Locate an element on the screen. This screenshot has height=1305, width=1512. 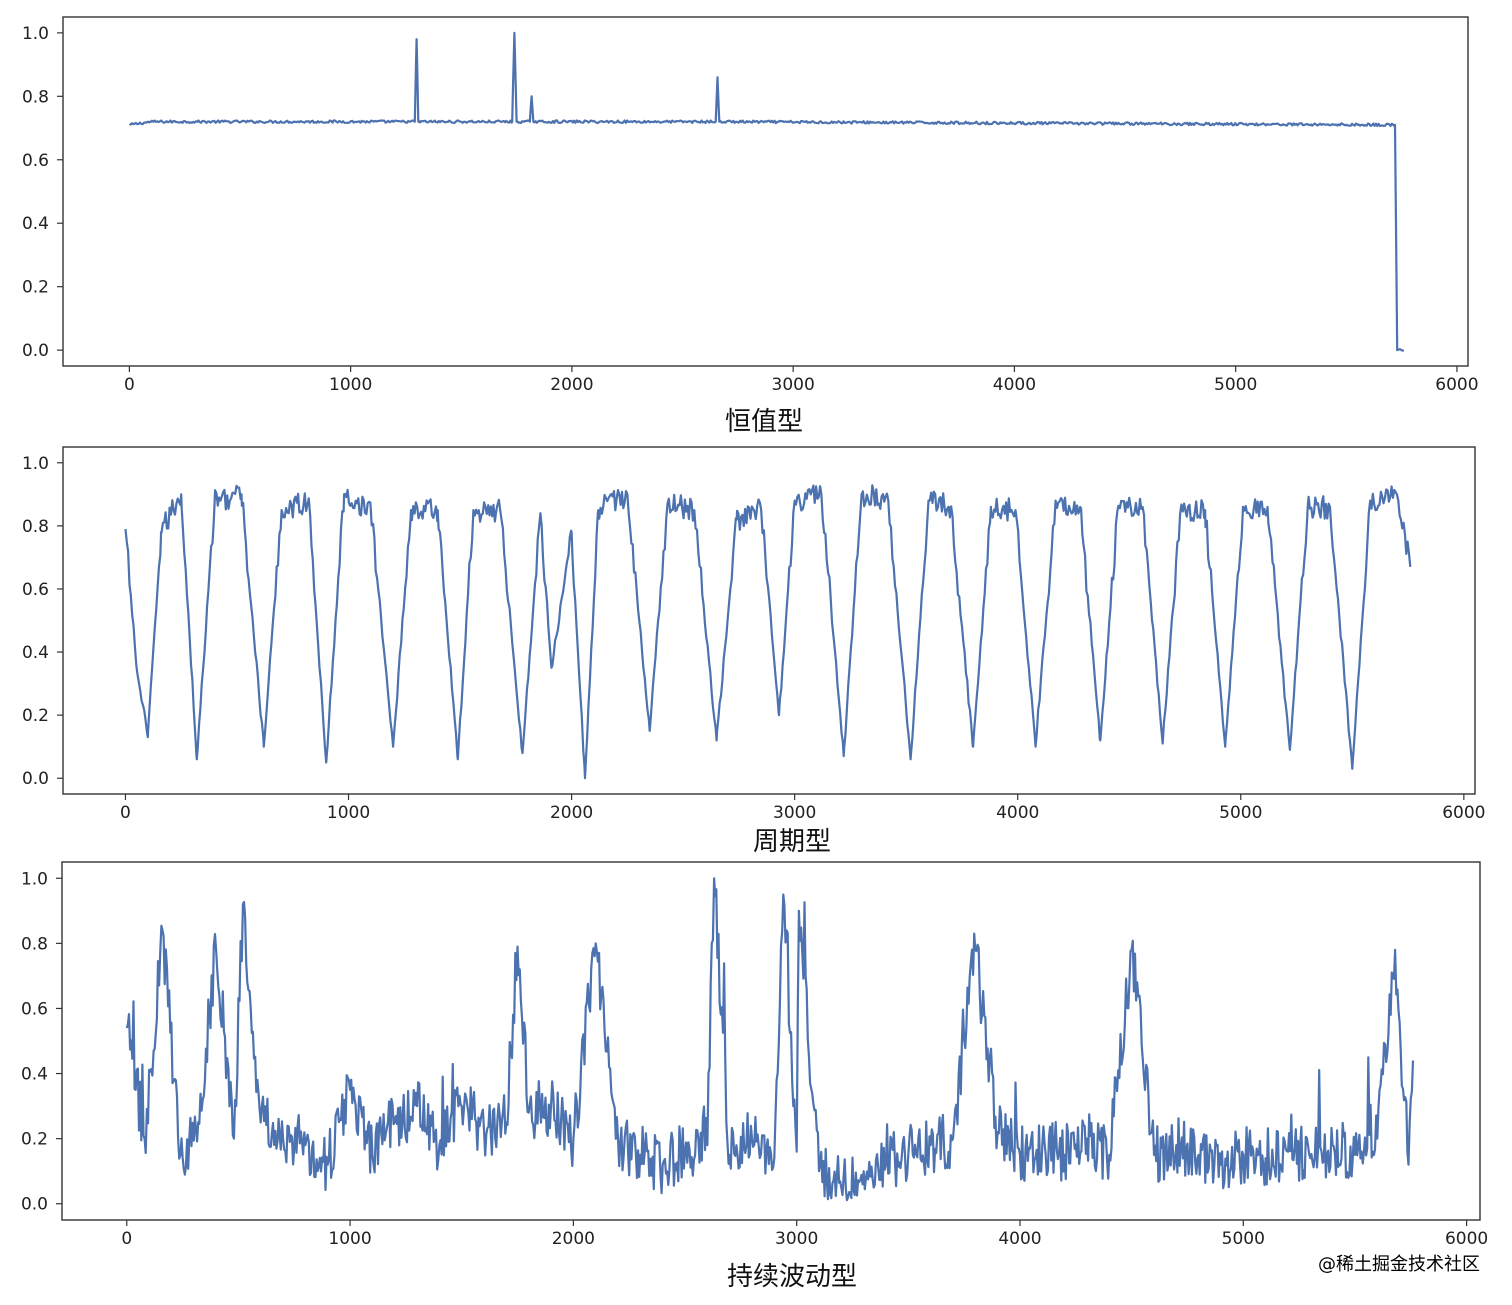
x-axis-label: 恒值型 is located at coordinates (764, 422).